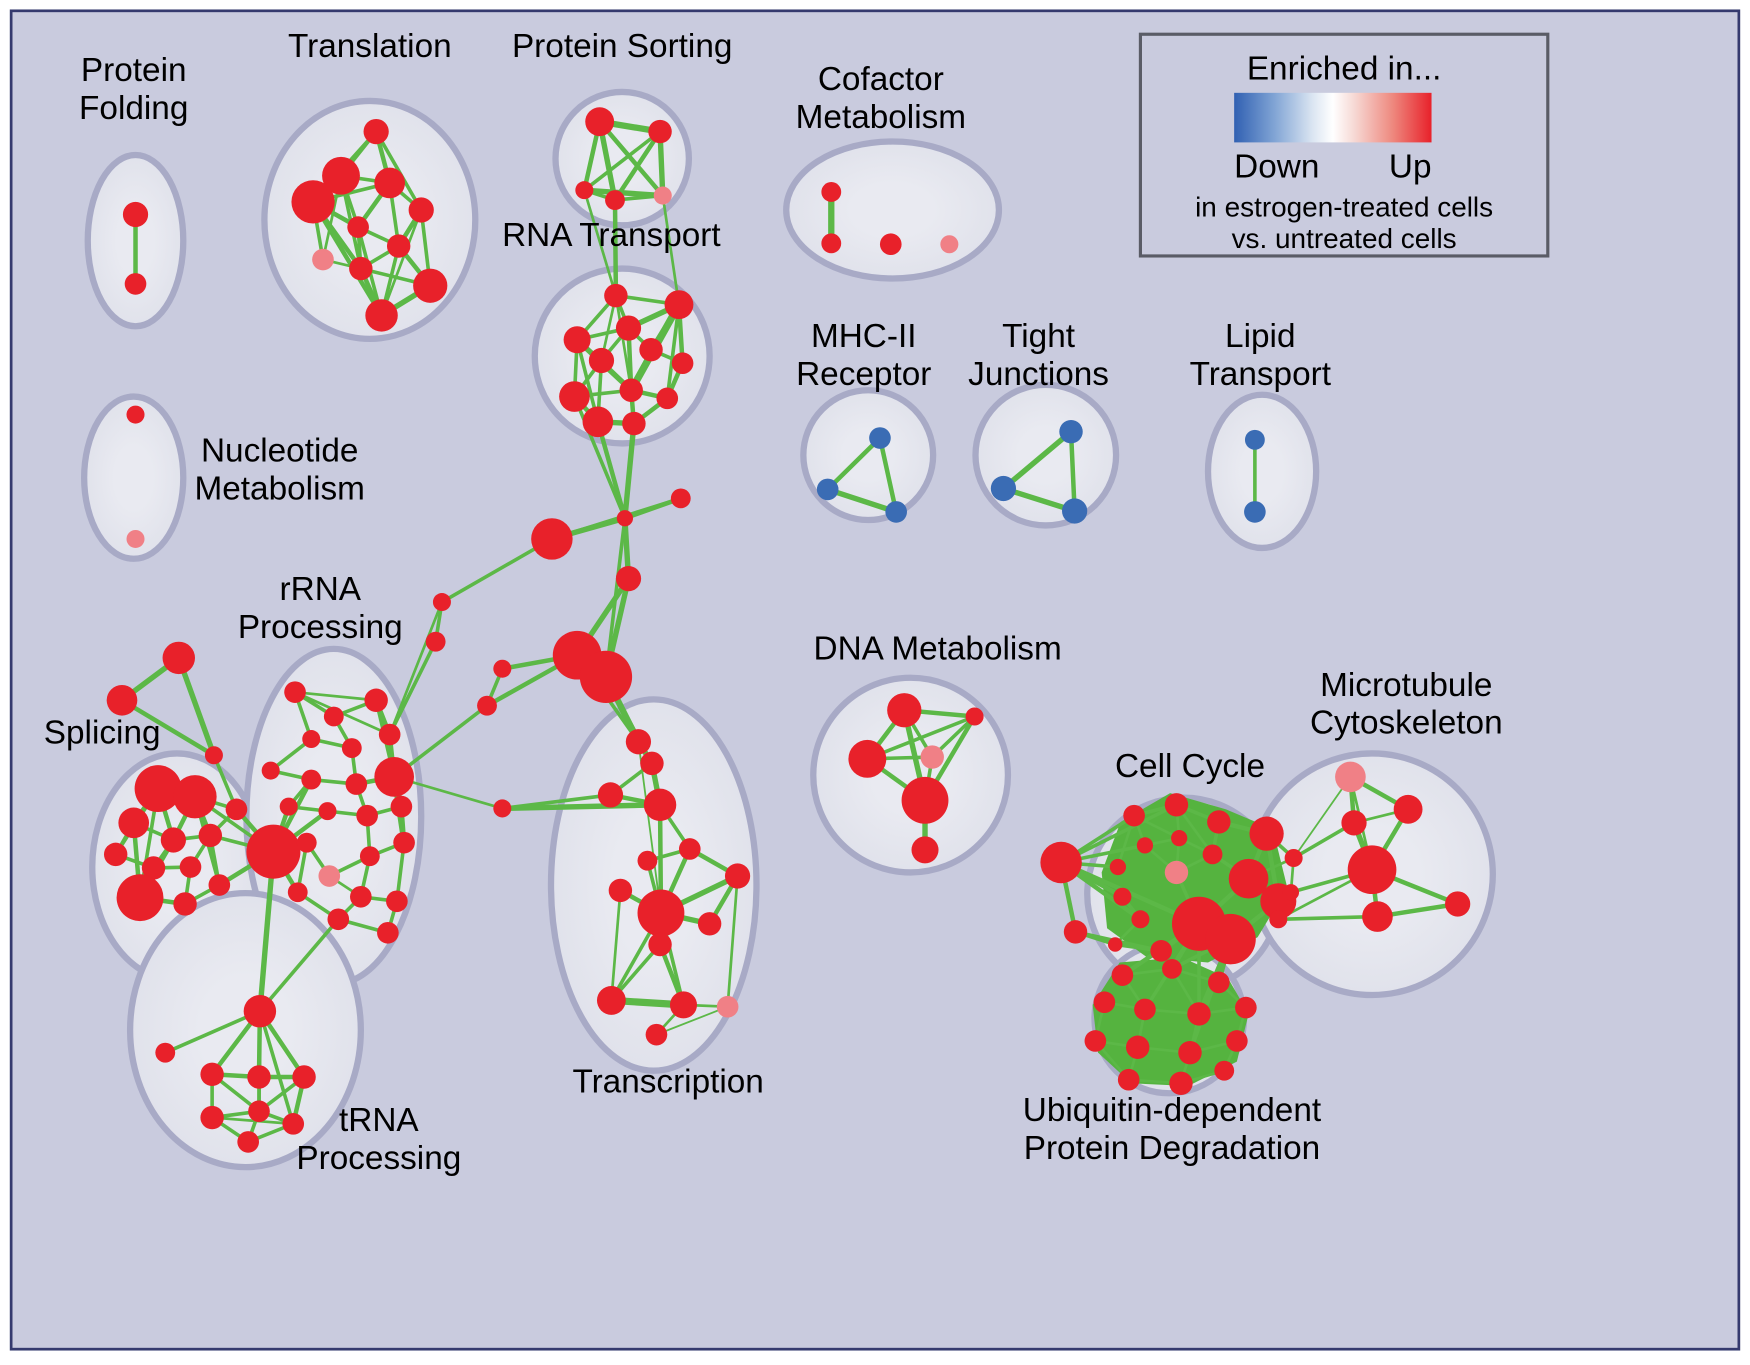 The width and height of the screenshot is (1750, 1365). I want to click on cluster-dna-metabolism-ellipse, so click(911, 775).